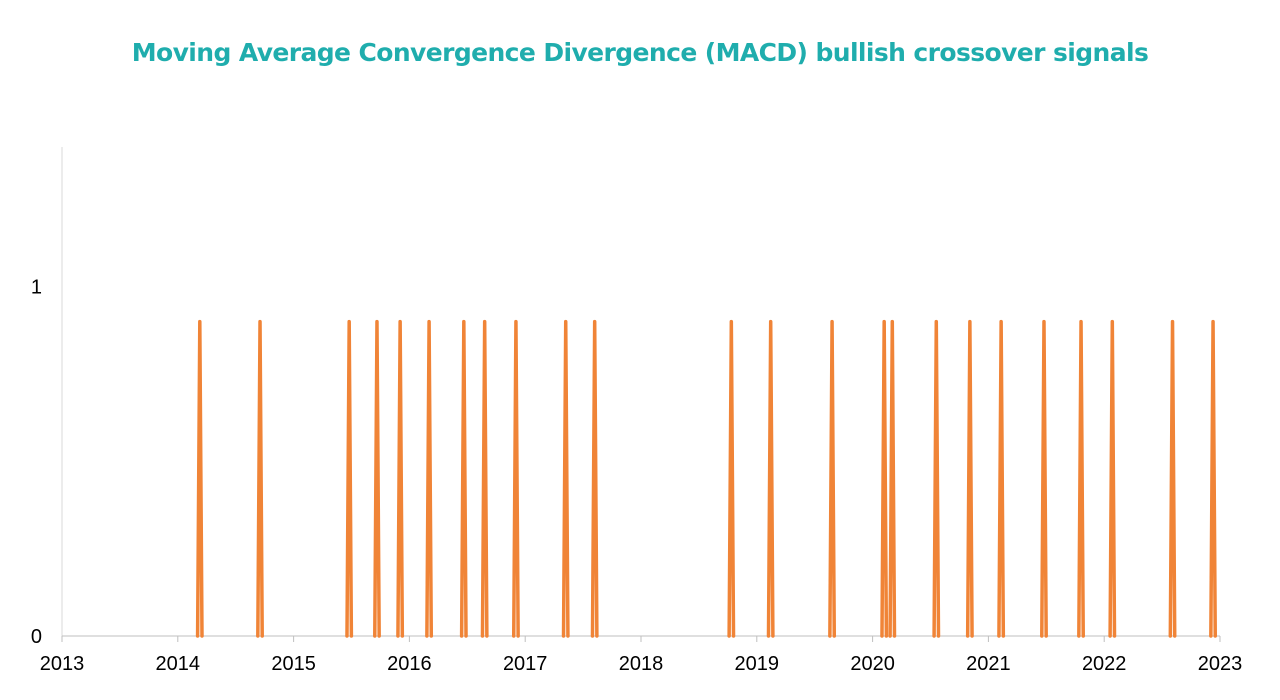 Image resolution: width=1280 pixels, height=700 pixels. I want to click on x-tick-label: 2023, so click(1220, 664).